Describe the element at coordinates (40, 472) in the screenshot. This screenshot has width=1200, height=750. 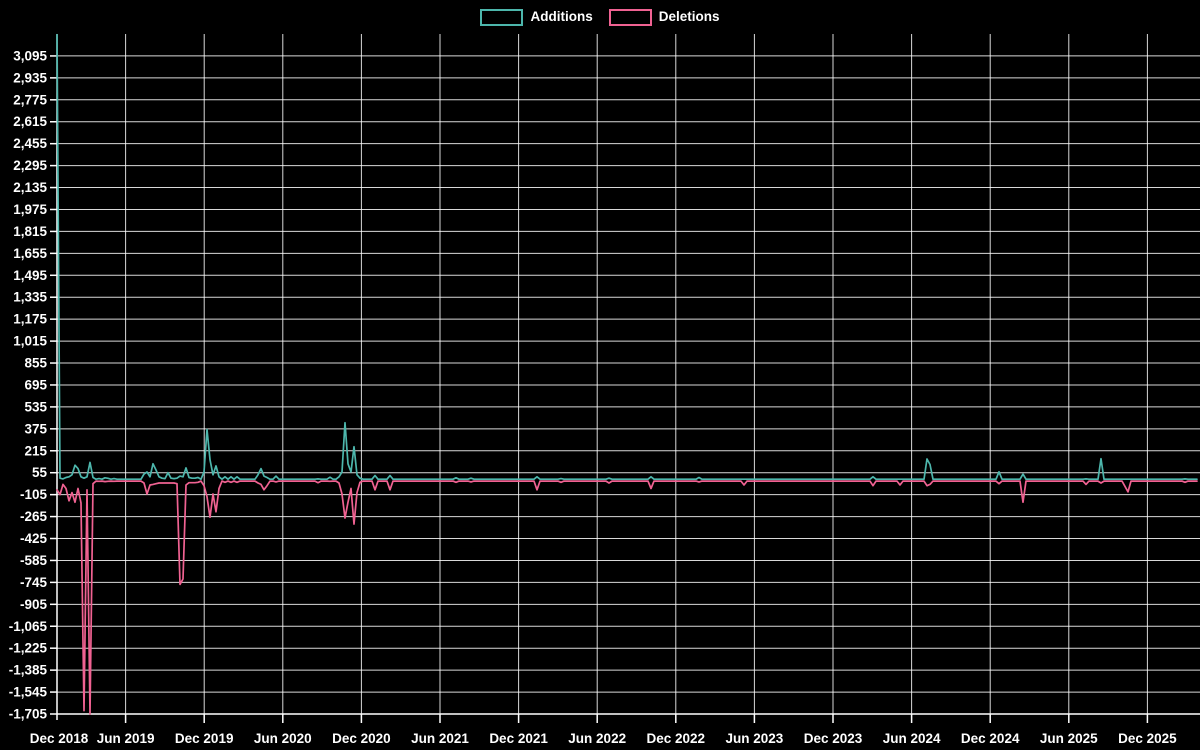
I see `y-tick-label: 55` at that location.